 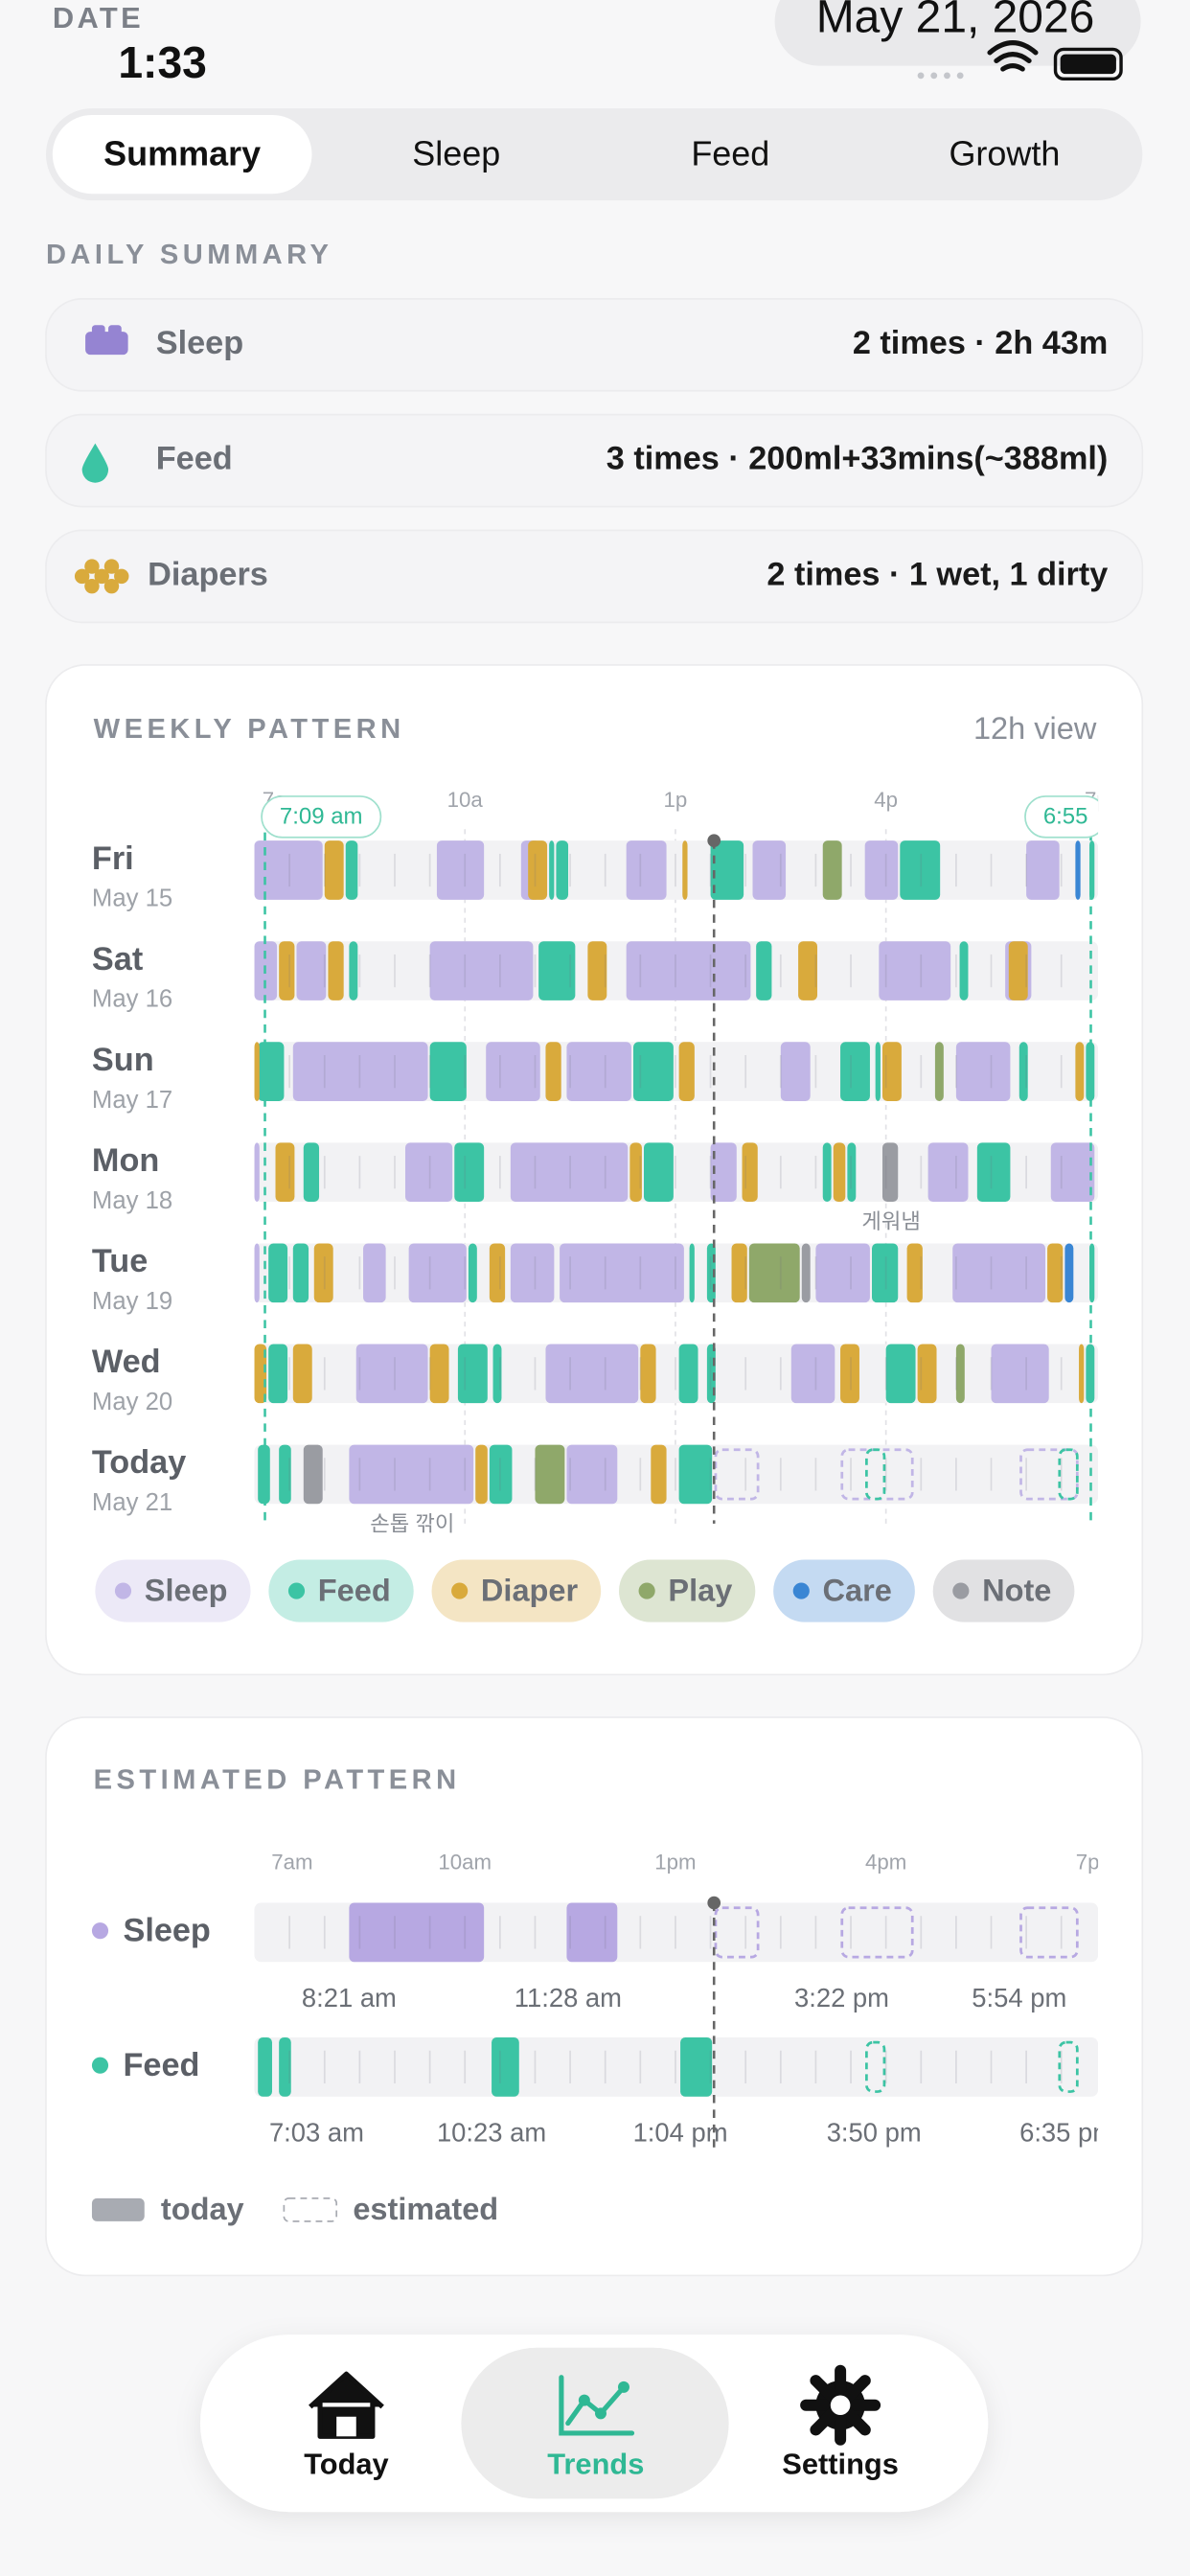 What do you see at coordinates (858, 1590) in the screenshot?
I see `legend-label: Care` at bounding box center [858, 1590].